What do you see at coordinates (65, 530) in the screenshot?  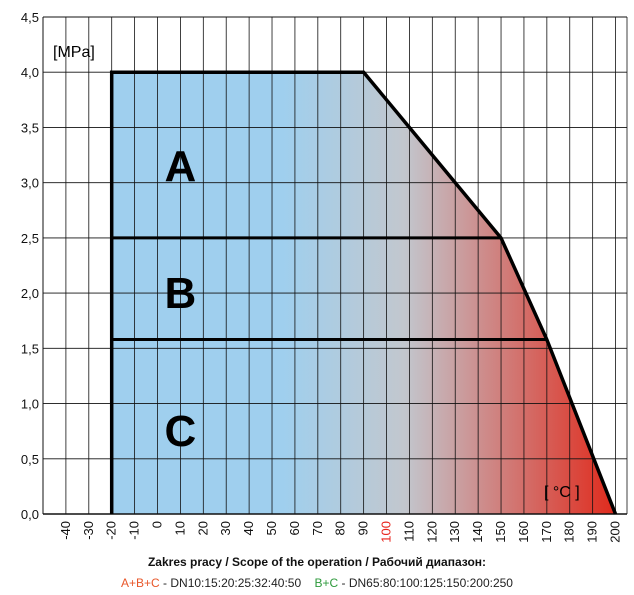 I see `x-tick-label: -40` at bounding box center [65, 530].